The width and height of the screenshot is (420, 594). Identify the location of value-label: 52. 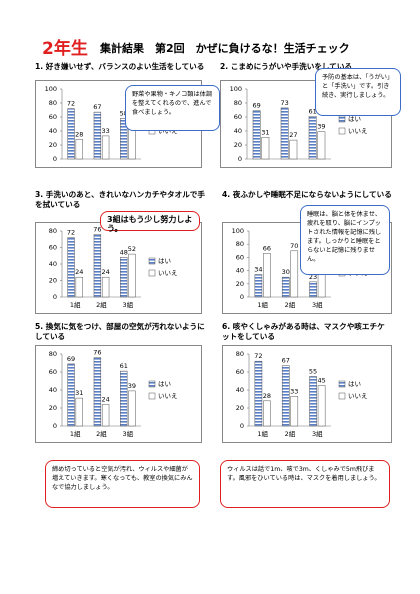
(132, 249).